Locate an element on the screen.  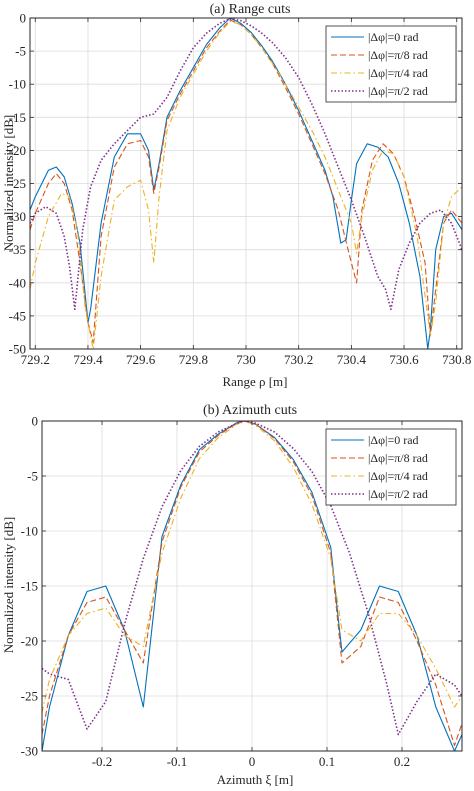
x-tick-label: 729.4 is located at coordinates (88, 359).